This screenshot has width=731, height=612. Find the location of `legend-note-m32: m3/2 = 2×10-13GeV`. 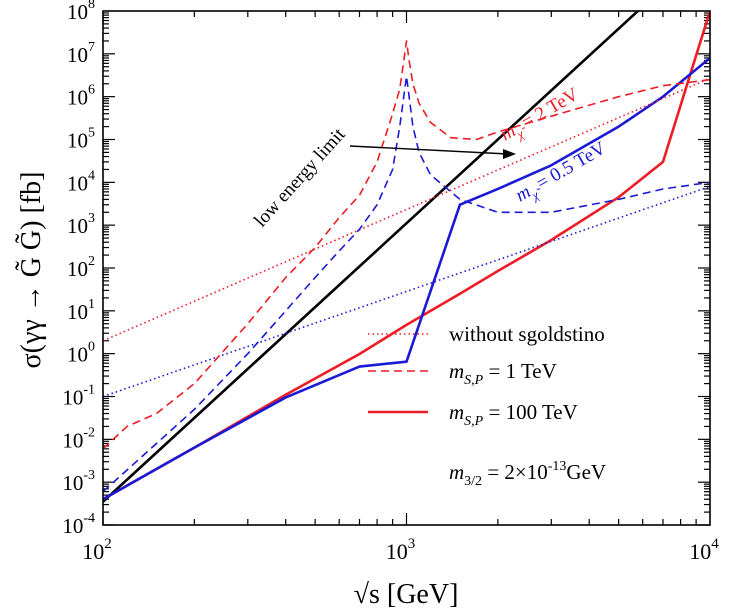

legend-note-m32: m3/2 = 2×10-13GeV is located at coordinates (527, 474).